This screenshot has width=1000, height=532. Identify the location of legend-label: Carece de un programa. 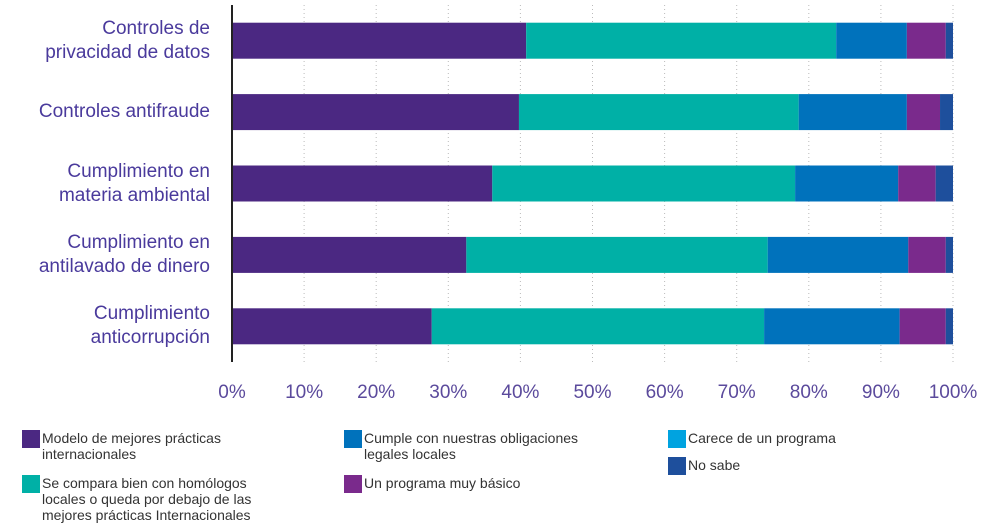
(762, 438).